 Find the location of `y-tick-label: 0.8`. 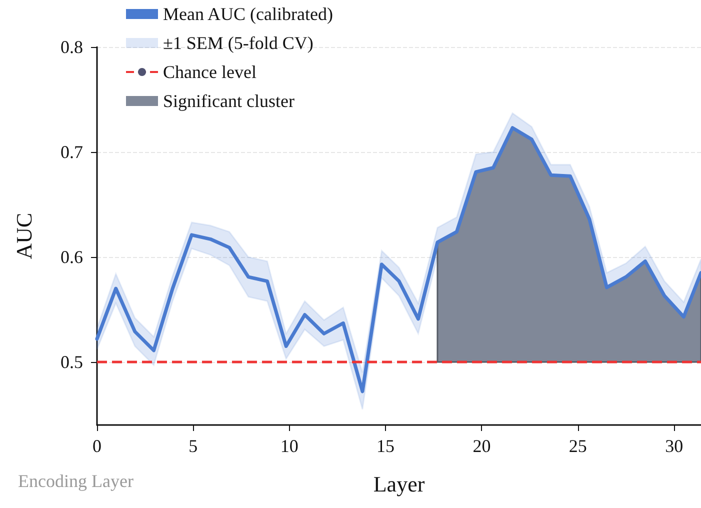

y-tick-label: 0.8 is located at coordinates (71, 47).